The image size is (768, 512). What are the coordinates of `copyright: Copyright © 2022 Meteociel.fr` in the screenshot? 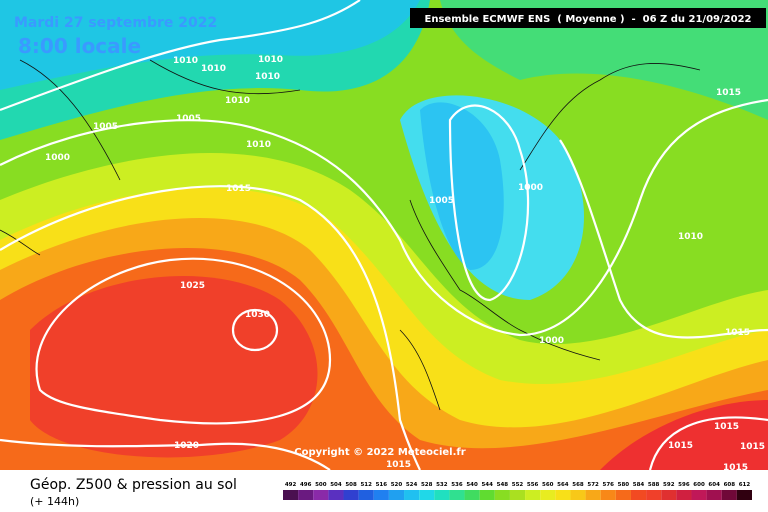 It's located at (379, 452).